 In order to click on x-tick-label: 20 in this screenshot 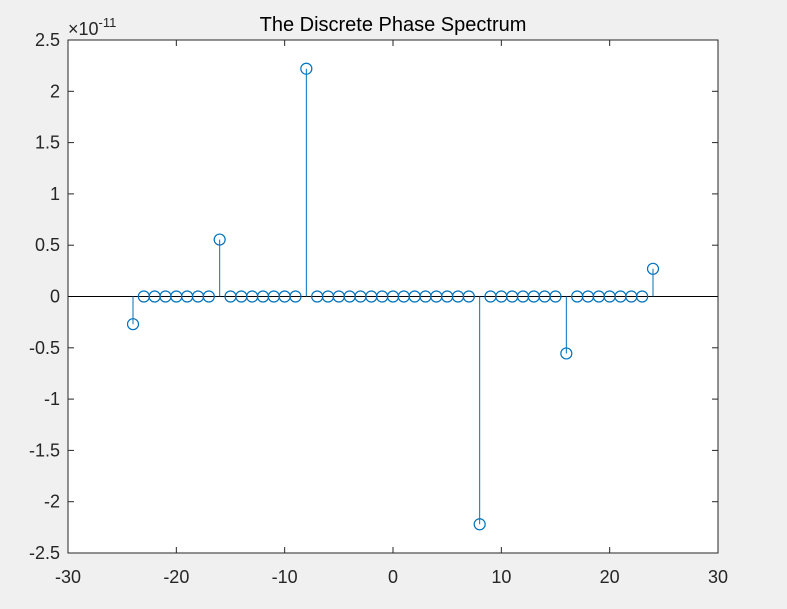, I will do `click(610, 577)`.